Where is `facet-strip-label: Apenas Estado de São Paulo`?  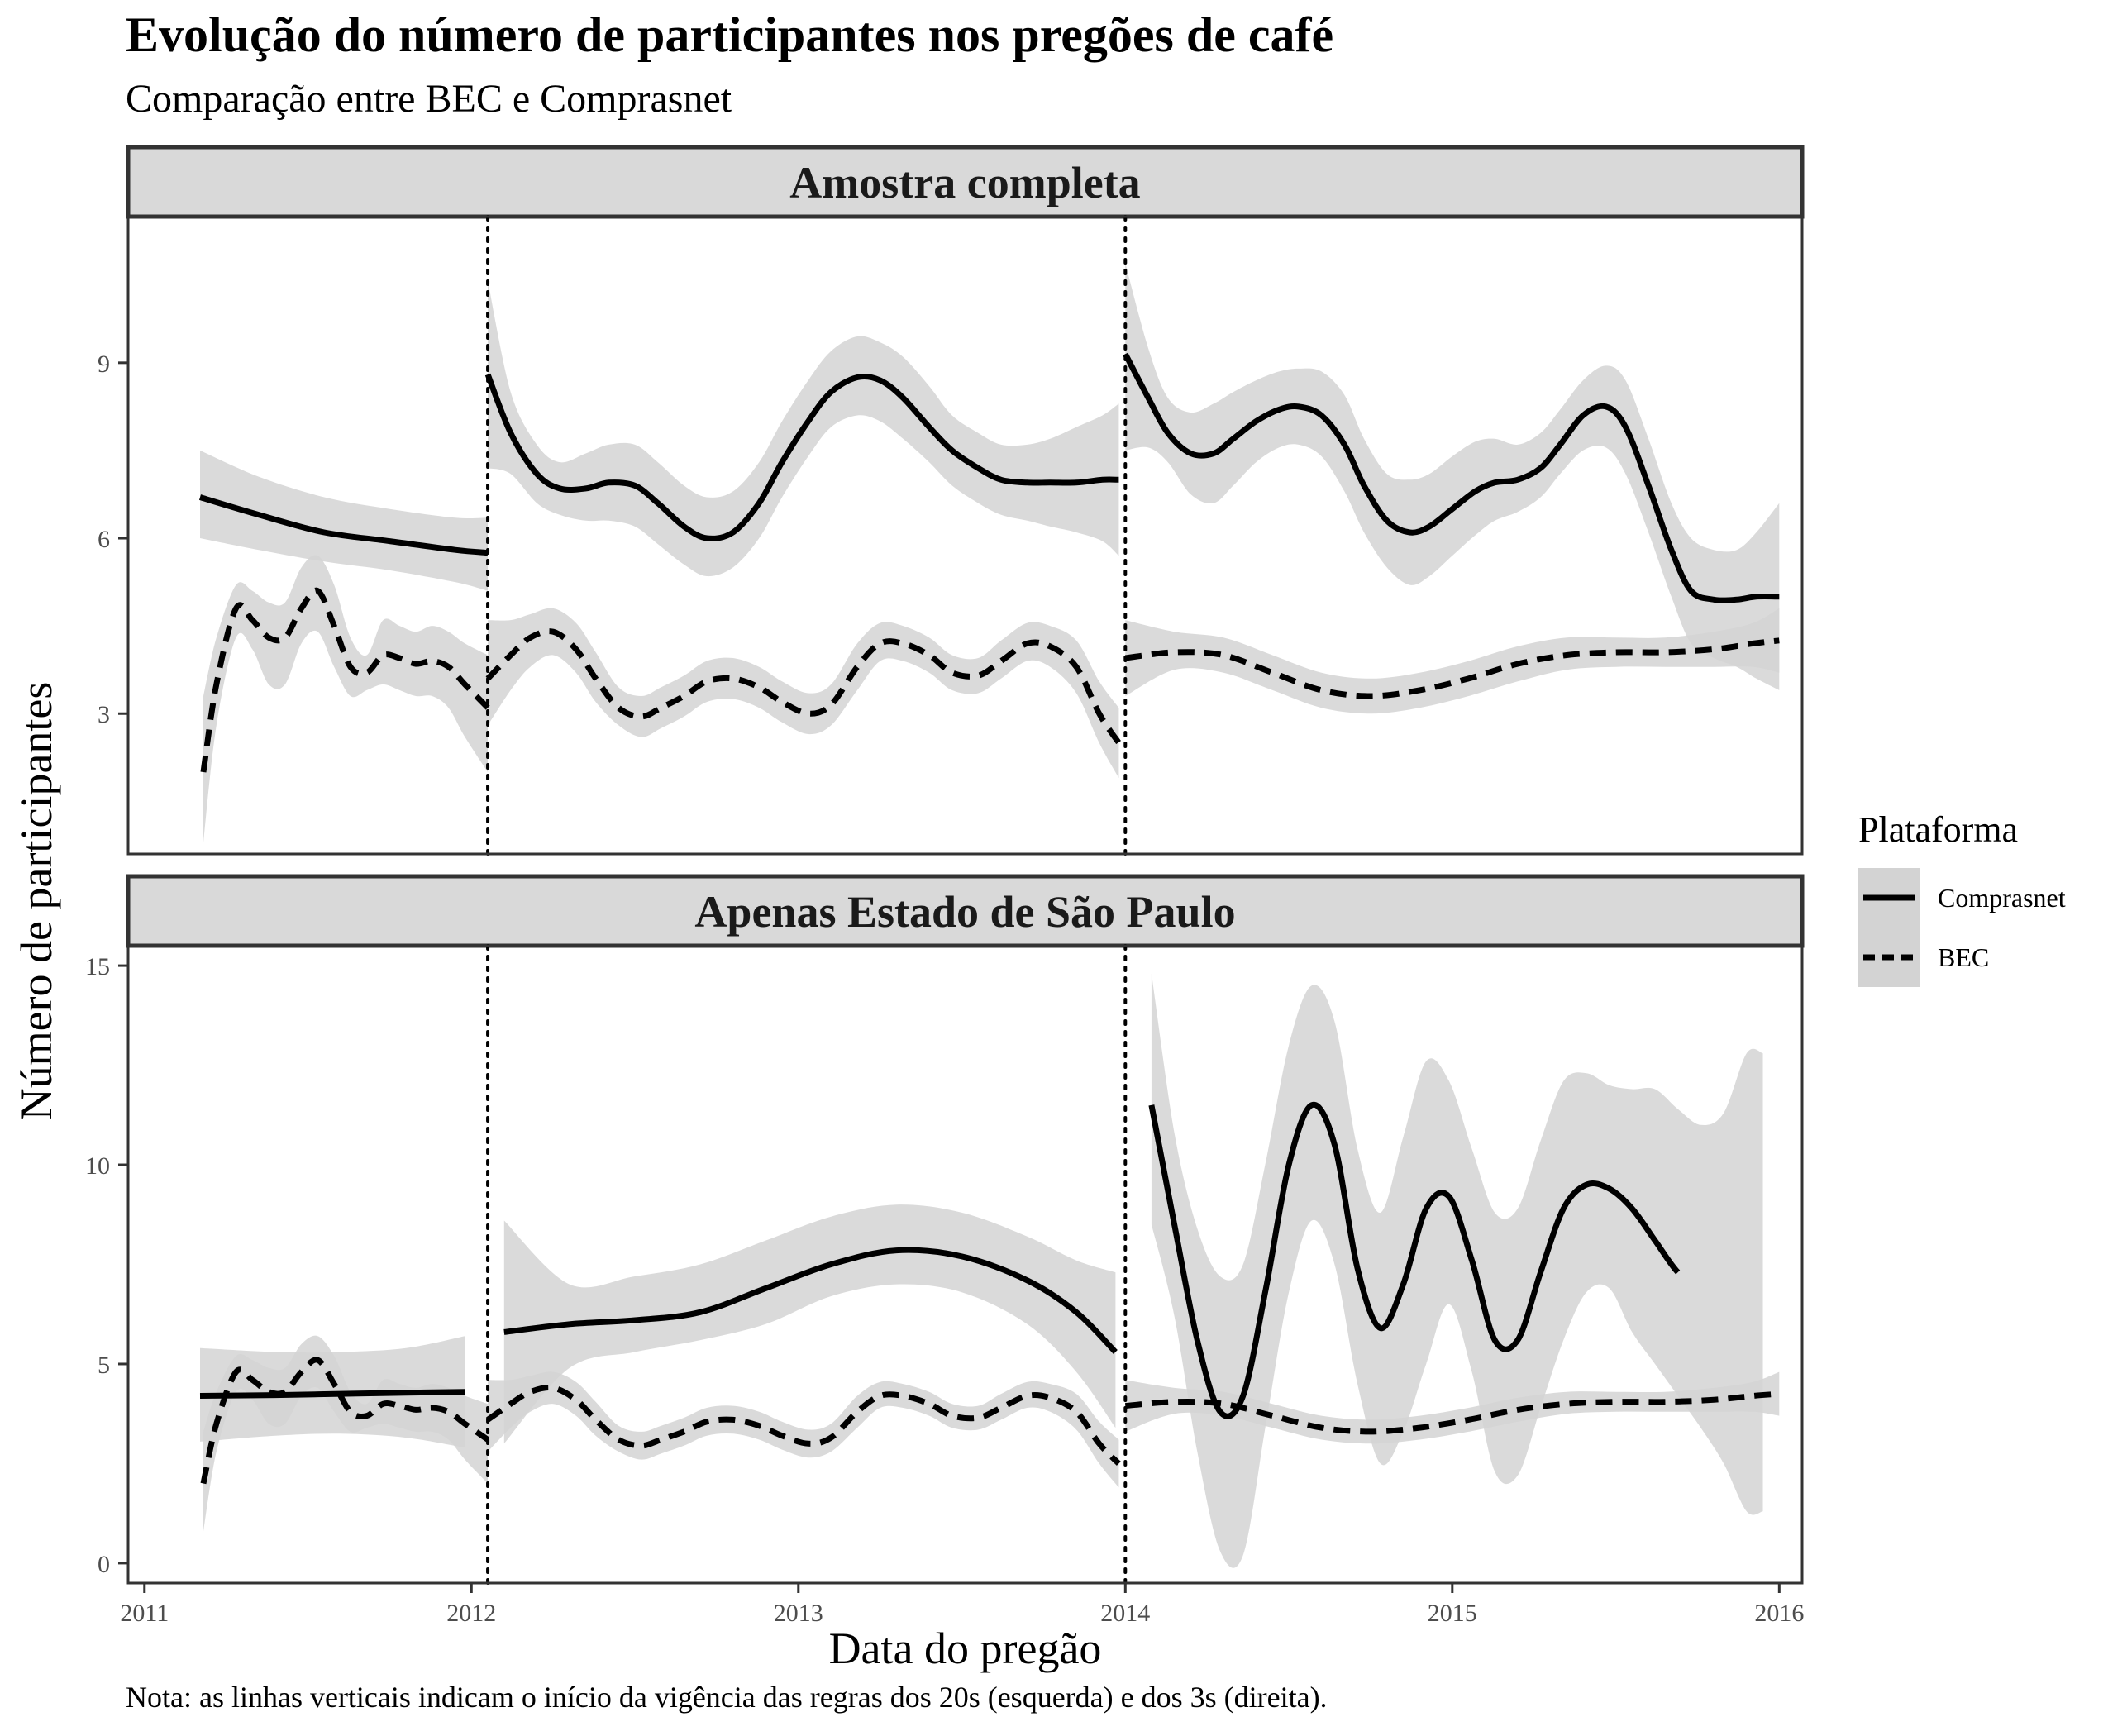 facet-strip-label: Apenas Estado de São Paulo is located at coordinates (964, 912).